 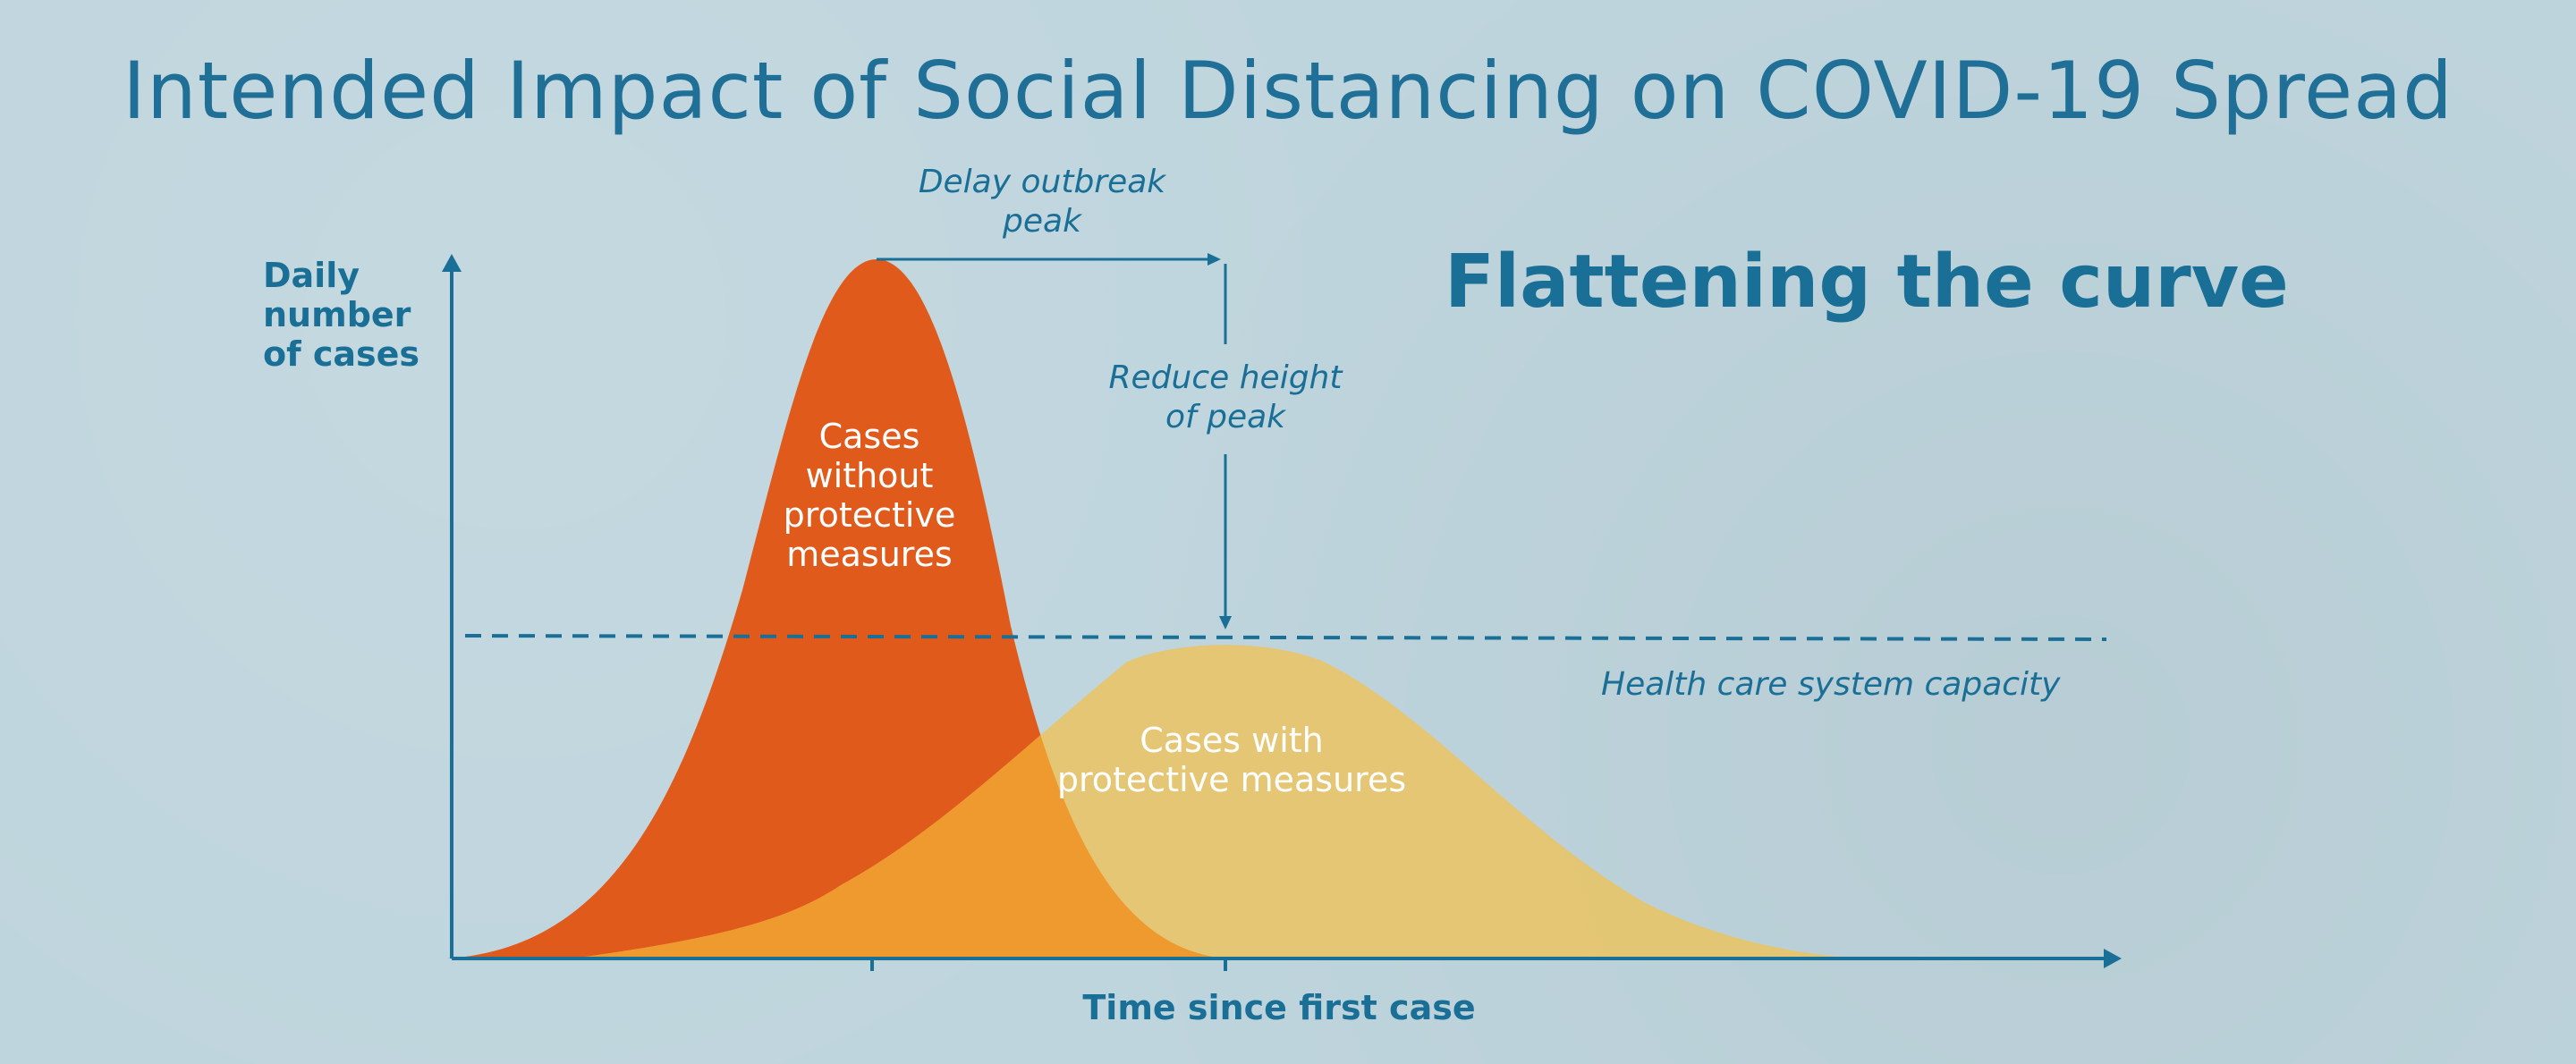 What do you see at coordinates (1225, 622) in the screenshot?
I see `reduce-peak-arrowhead` at bounding box center [1225, 622].